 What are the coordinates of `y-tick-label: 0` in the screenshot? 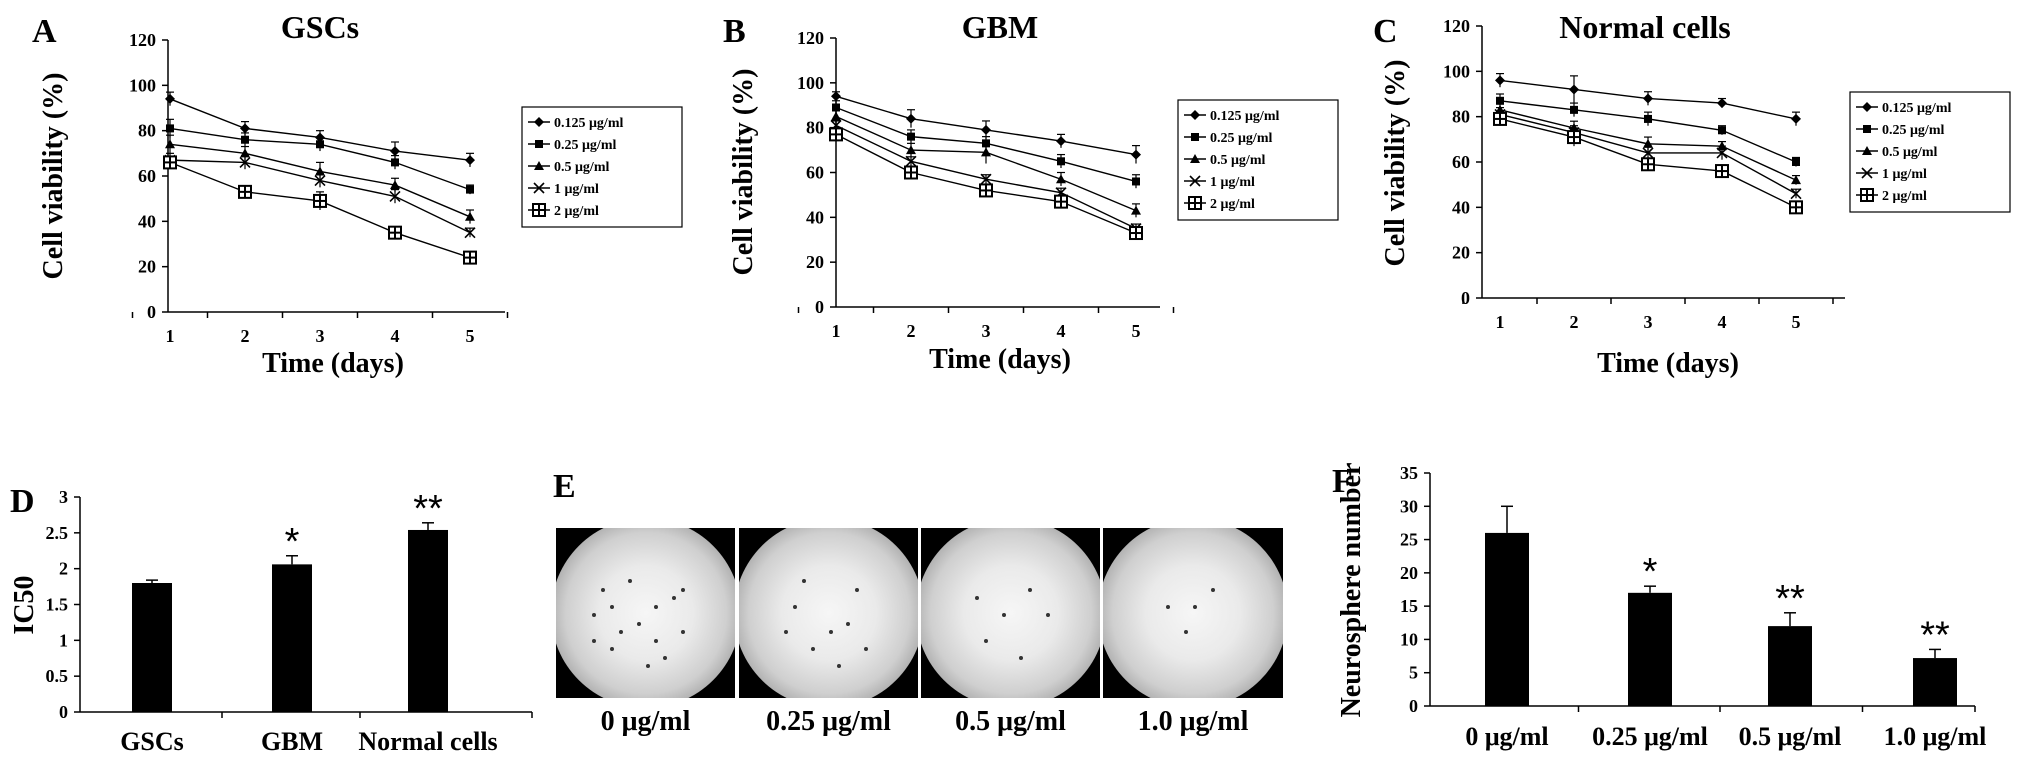 It's located at (1465, 298).